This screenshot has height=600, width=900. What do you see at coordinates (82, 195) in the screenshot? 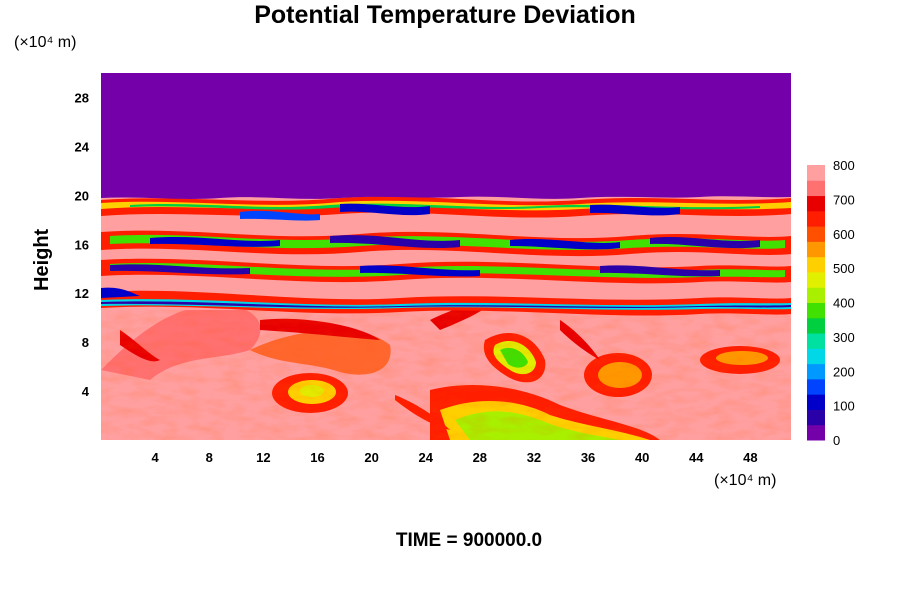
I see `y-tick-label: 20` at bounding box center [82, 195].